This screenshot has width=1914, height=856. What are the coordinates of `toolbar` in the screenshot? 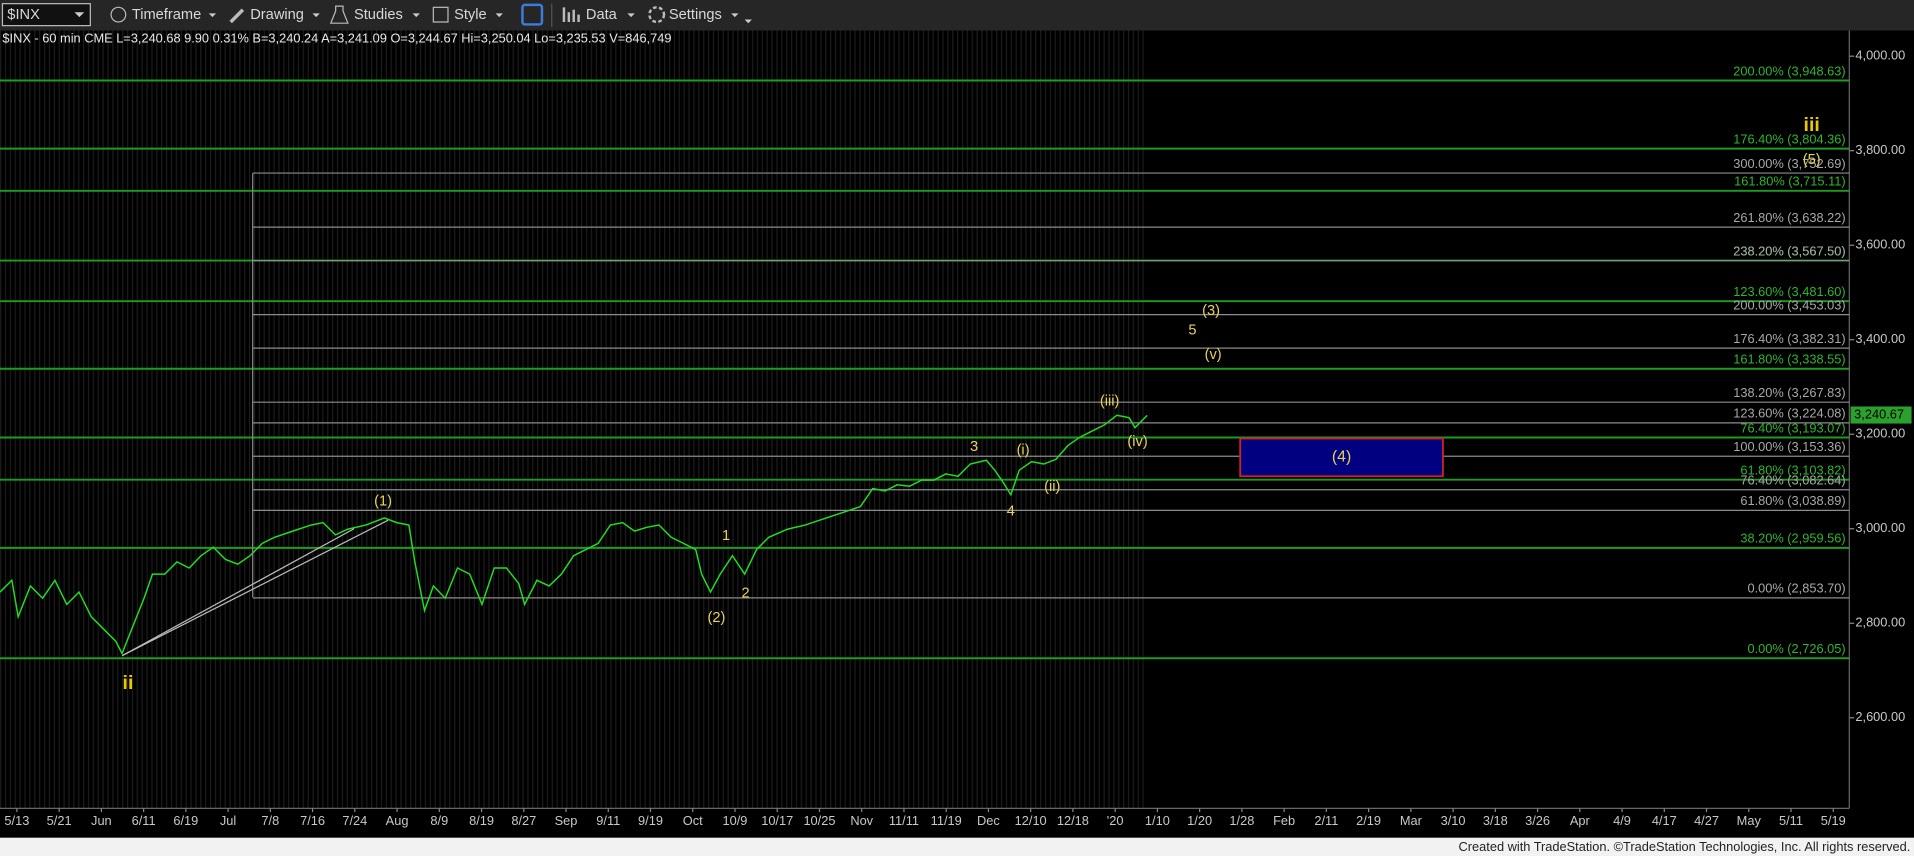 It's located at (957, 15).